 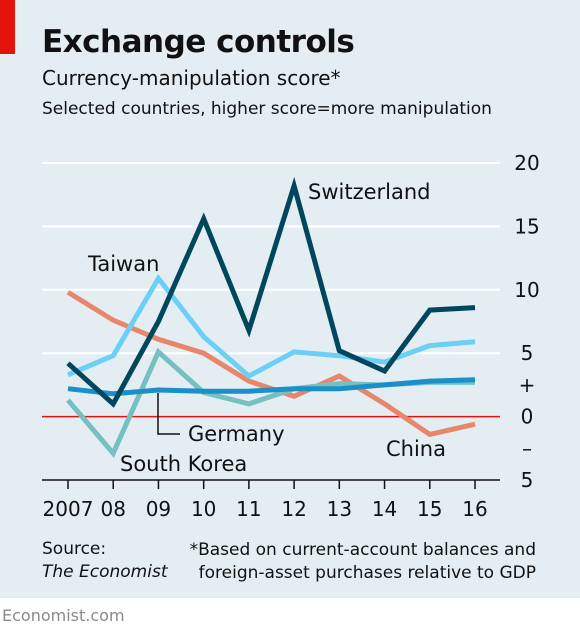 I want to click on x-tick-label: 08, so click(x=112, y=509).